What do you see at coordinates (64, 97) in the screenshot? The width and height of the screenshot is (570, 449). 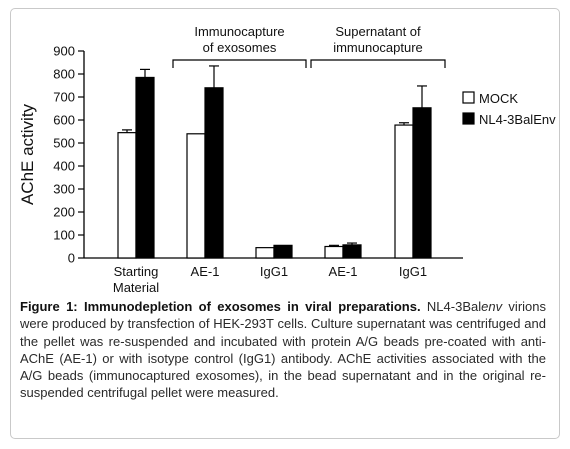 I see `y-tick-label: 700` at bounding box center [64, 97].